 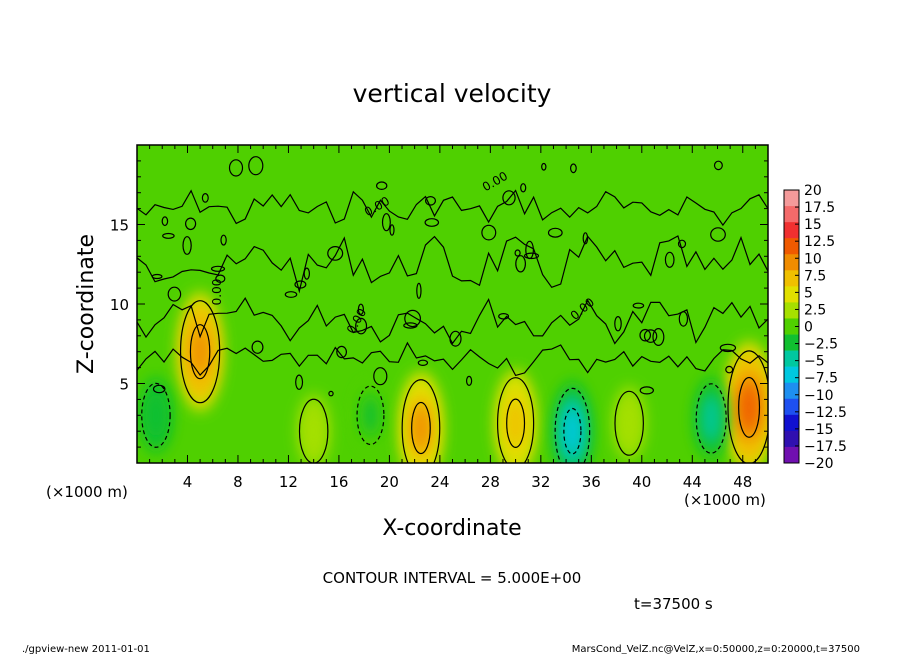 I want to click on footer-left: ./gpview-new 2011-01-01, so click(x=86, y=649).